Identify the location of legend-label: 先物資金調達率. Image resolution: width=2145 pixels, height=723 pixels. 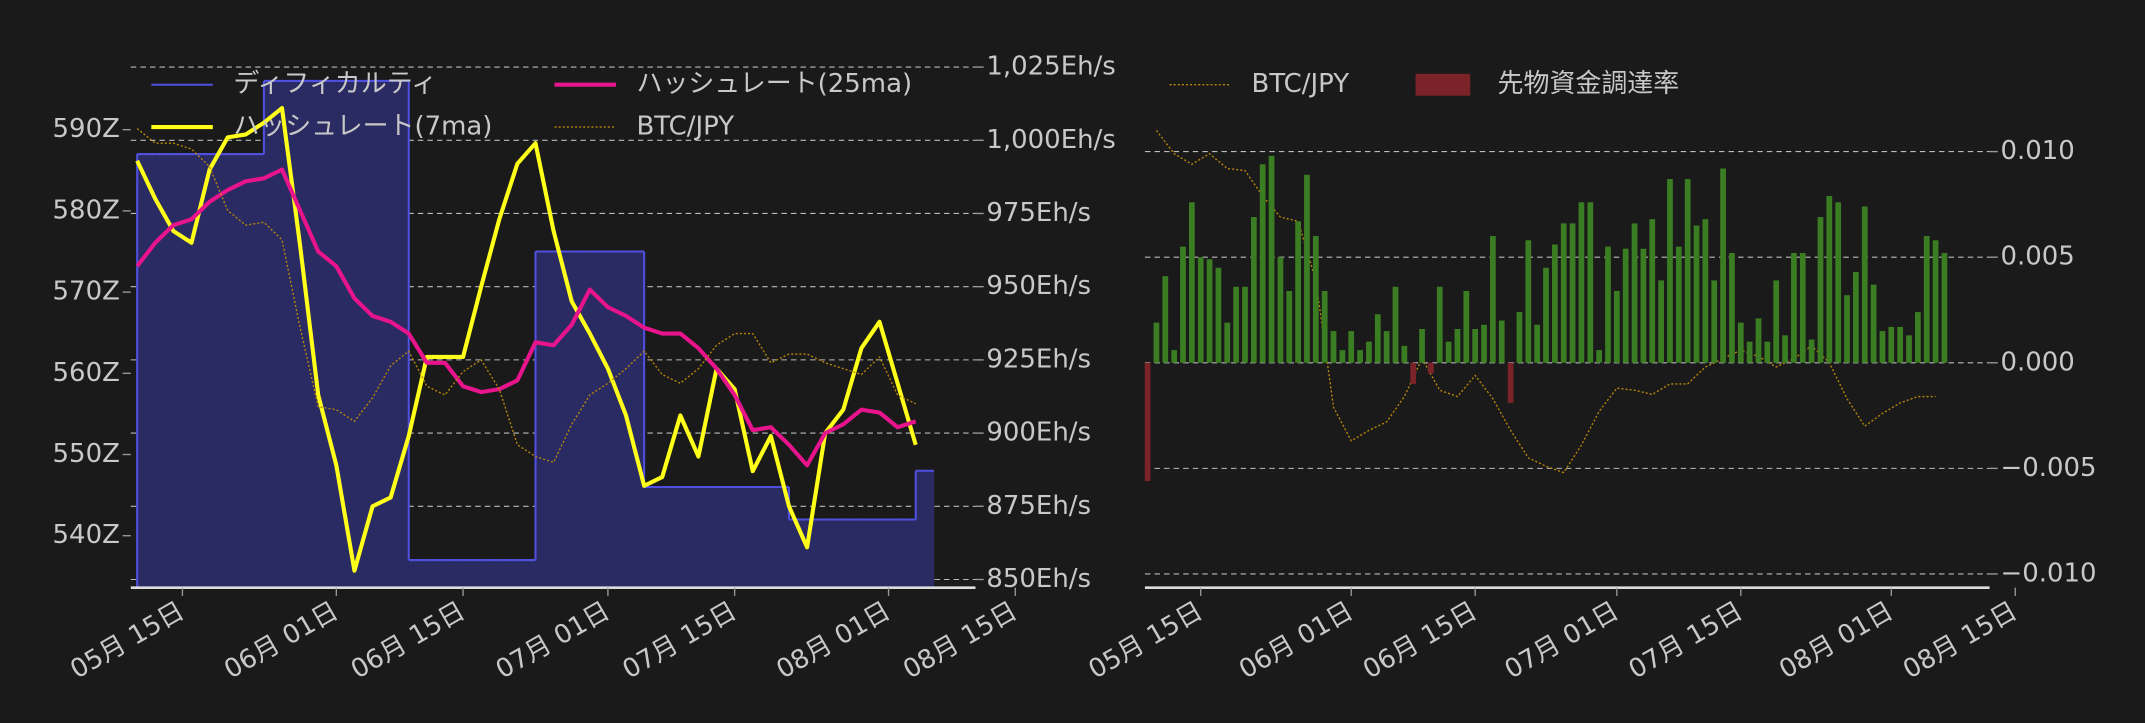
(1589, 84).